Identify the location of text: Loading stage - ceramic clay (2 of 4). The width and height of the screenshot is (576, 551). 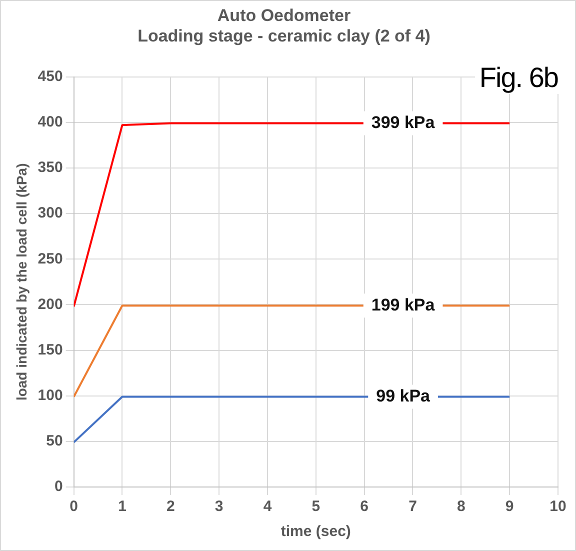
(284, 36).